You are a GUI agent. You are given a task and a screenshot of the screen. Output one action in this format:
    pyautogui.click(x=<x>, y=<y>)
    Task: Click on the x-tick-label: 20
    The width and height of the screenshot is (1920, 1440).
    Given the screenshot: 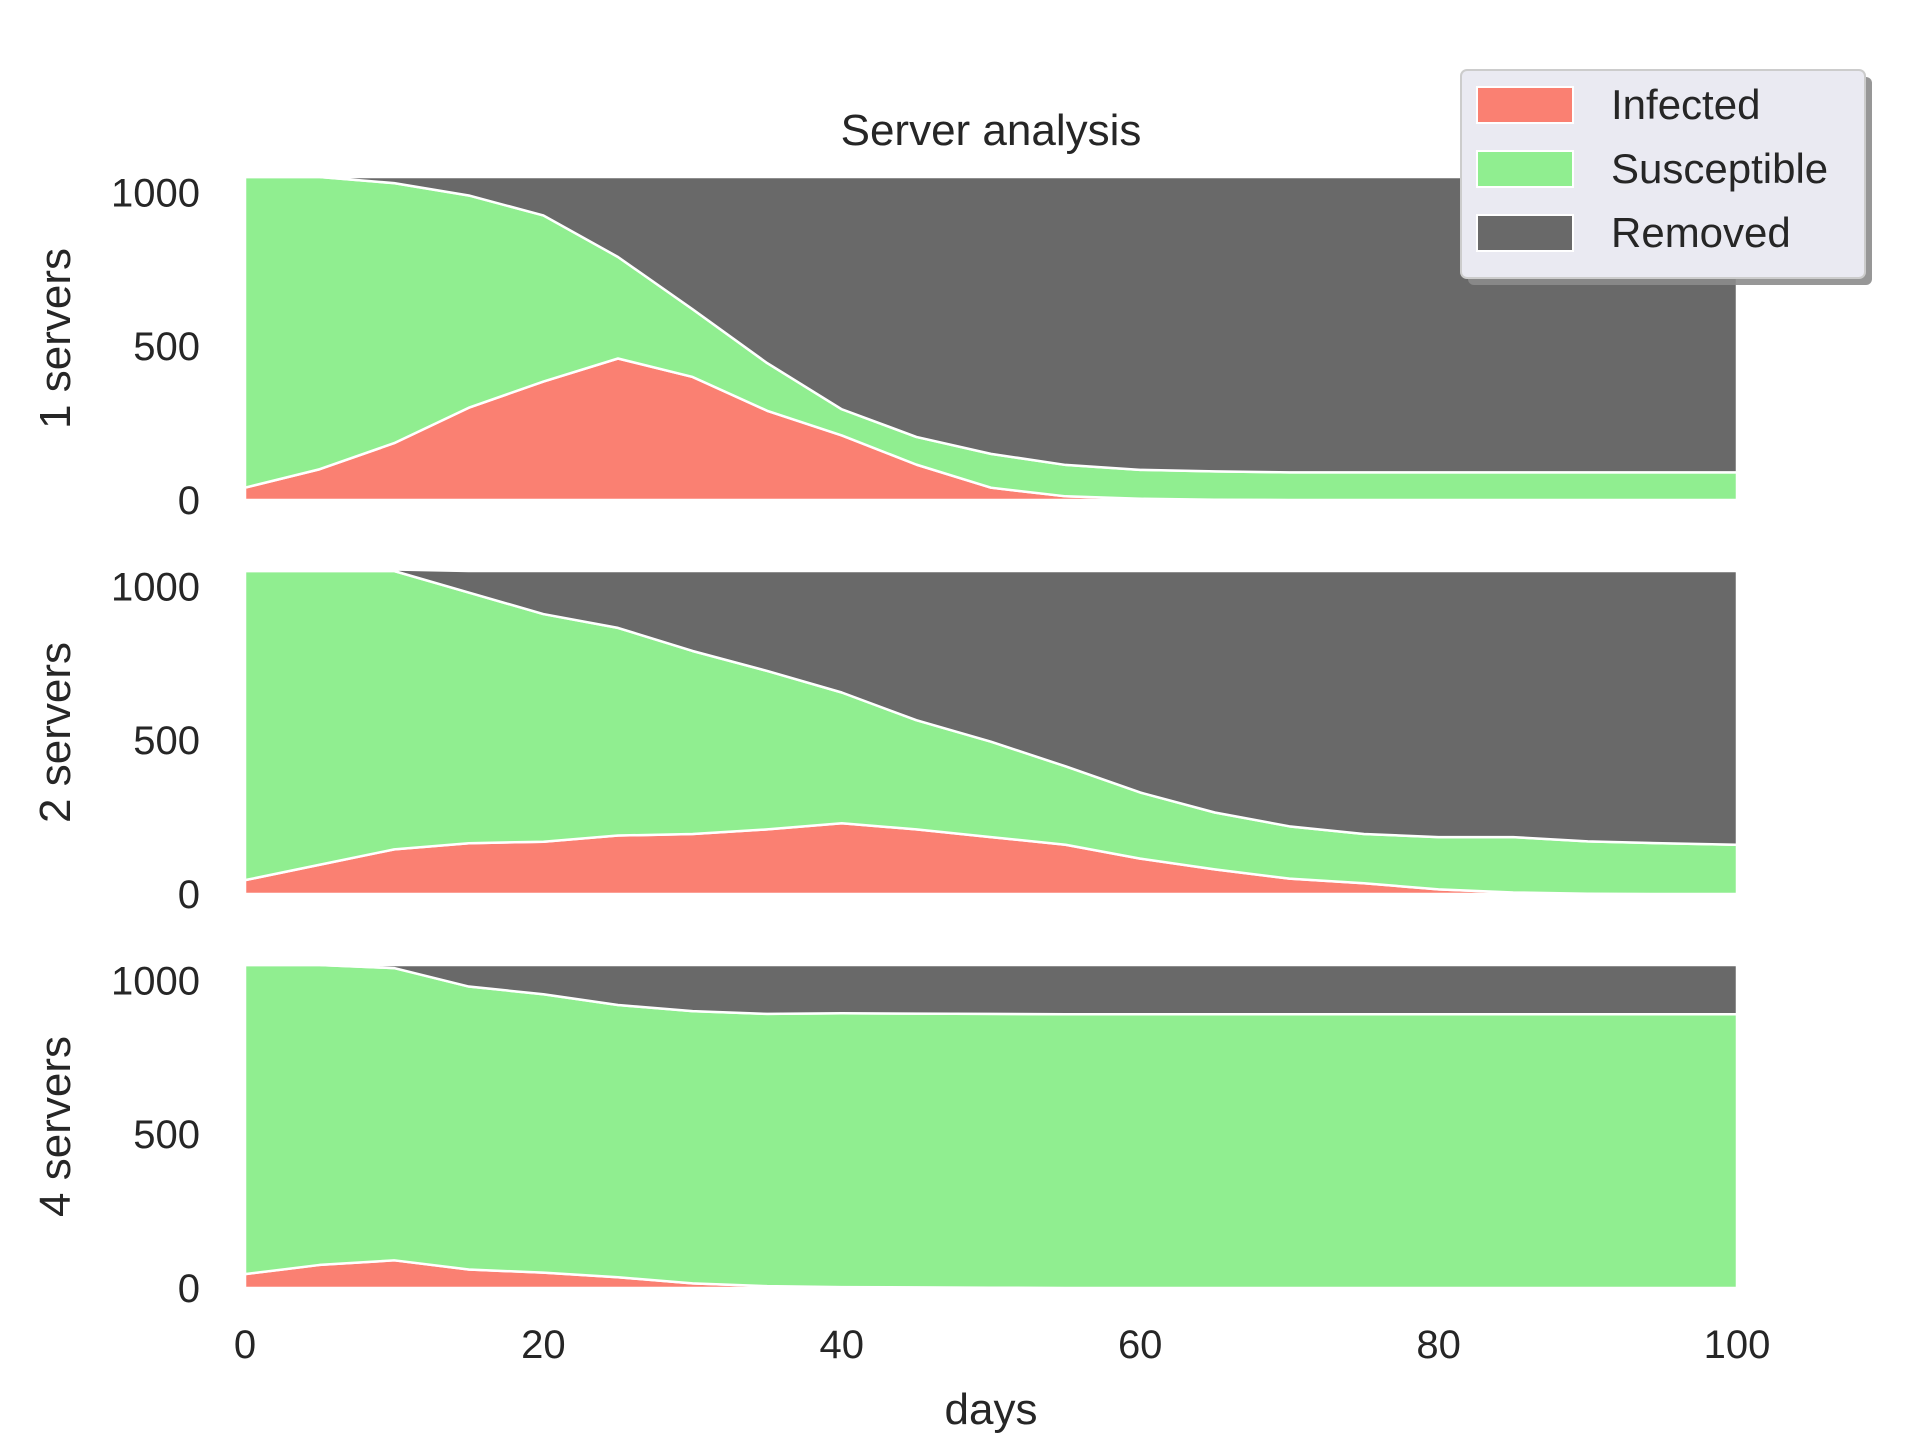 What is the action you would take?
    pyautogui.click(x=543, y=1345)
    